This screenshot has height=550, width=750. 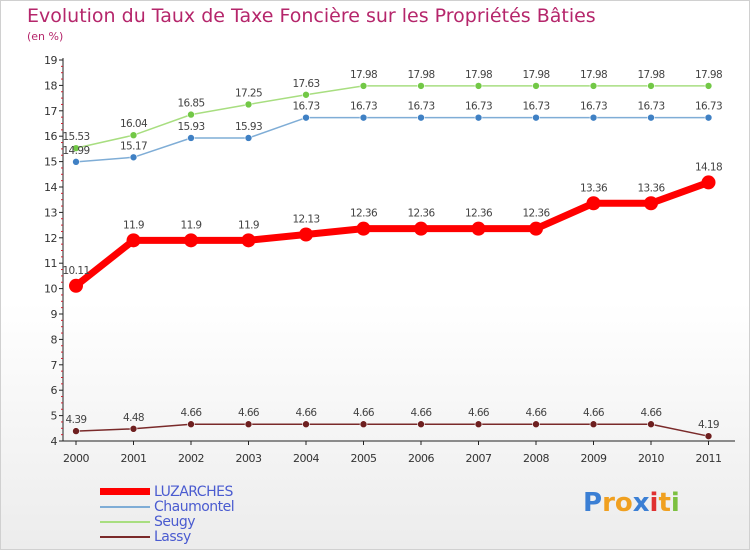 I want to click on x-tick-label: 2004, so click(x=306, y=458).